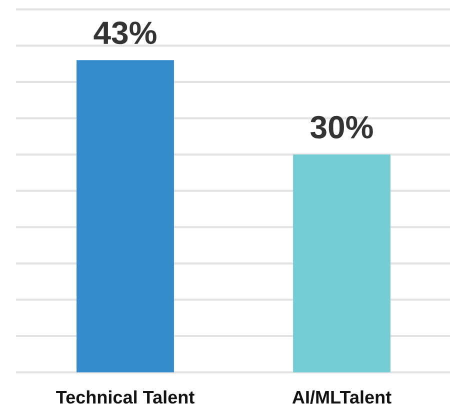 This screenshot has width=450, height=409. Describe the element at coordinates (125, 397) in the screenshot. I see `x-tick-label: Technical Talent` at that location.